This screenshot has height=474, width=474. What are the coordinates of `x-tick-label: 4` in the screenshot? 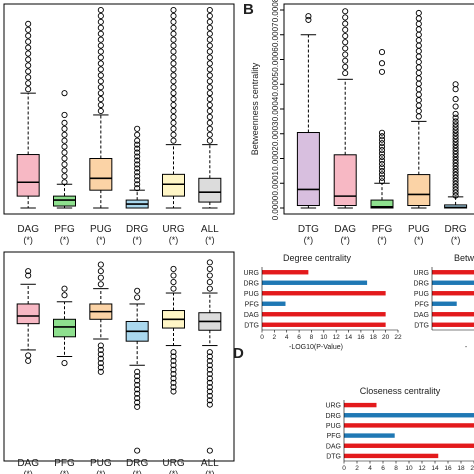 It's located at (370, 468).